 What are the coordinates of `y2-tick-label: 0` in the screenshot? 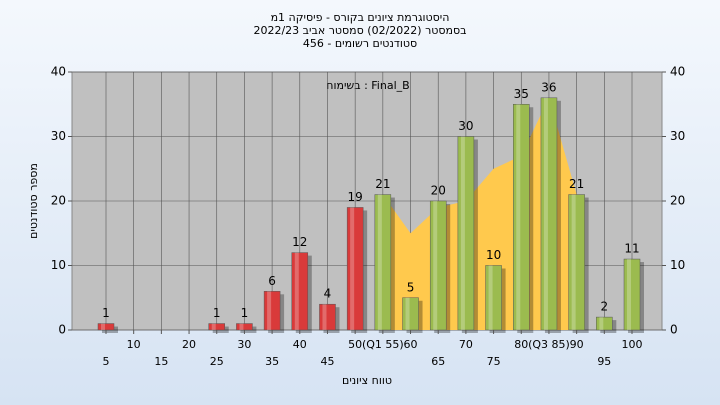 It's located at (674, 330).